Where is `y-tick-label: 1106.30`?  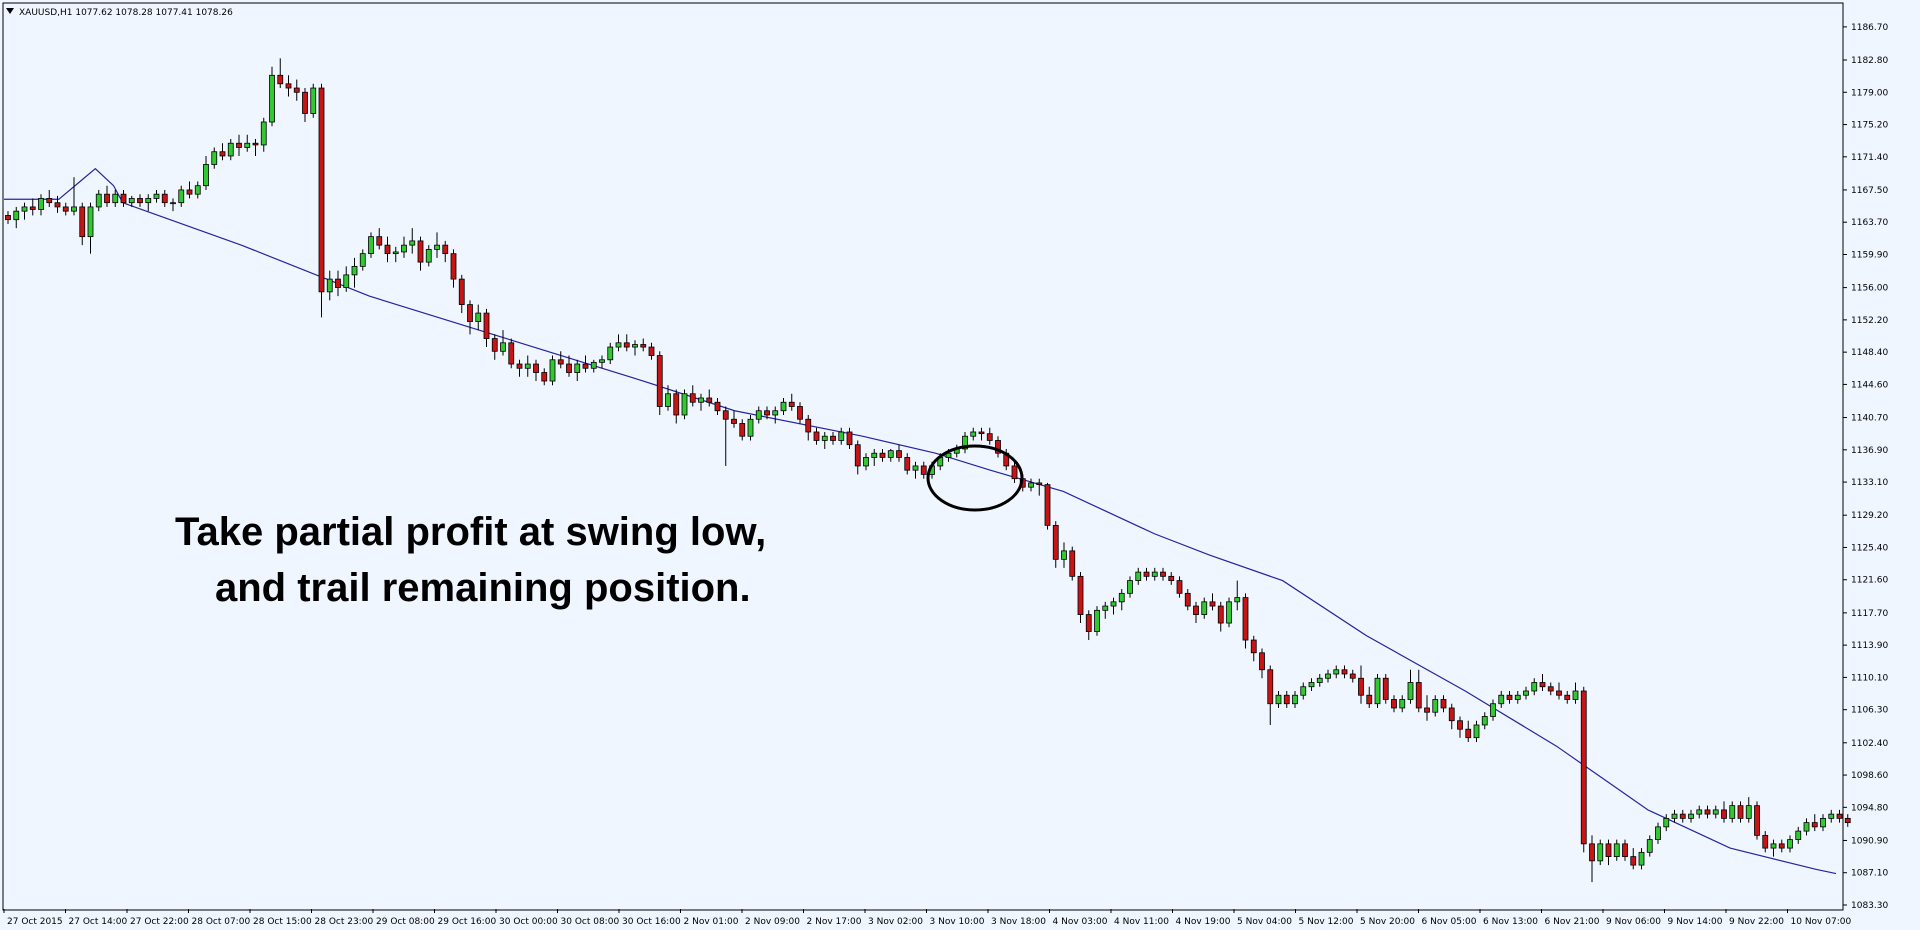
y-tick-label: 1106.30 is located at coordinates (1869, 711).